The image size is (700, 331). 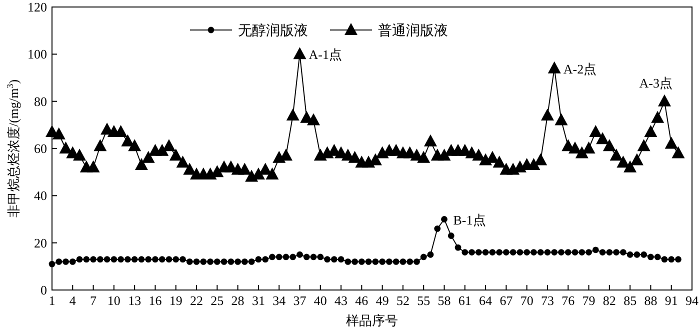 I want to click on x-tick-label: 22, so click(x=197, y=300).